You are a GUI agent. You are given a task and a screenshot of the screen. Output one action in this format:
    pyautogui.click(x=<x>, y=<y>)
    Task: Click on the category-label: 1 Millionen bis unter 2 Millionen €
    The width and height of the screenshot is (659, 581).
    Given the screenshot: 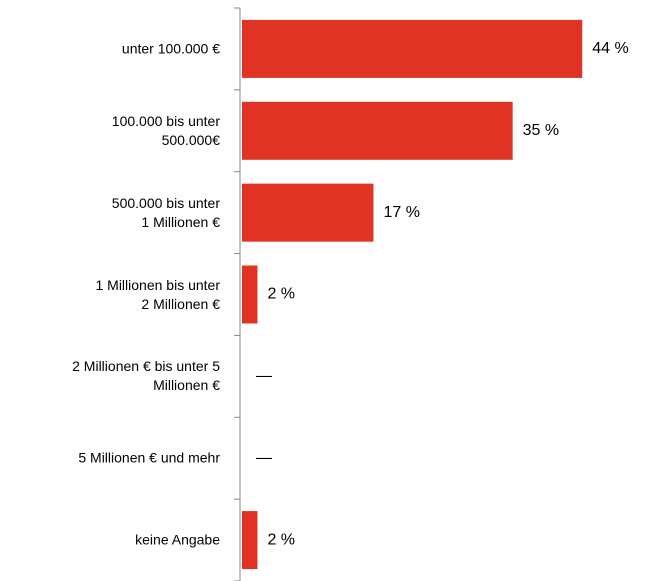 What is the action you would take?
    pyautogui.click(x=157, y=294)
    